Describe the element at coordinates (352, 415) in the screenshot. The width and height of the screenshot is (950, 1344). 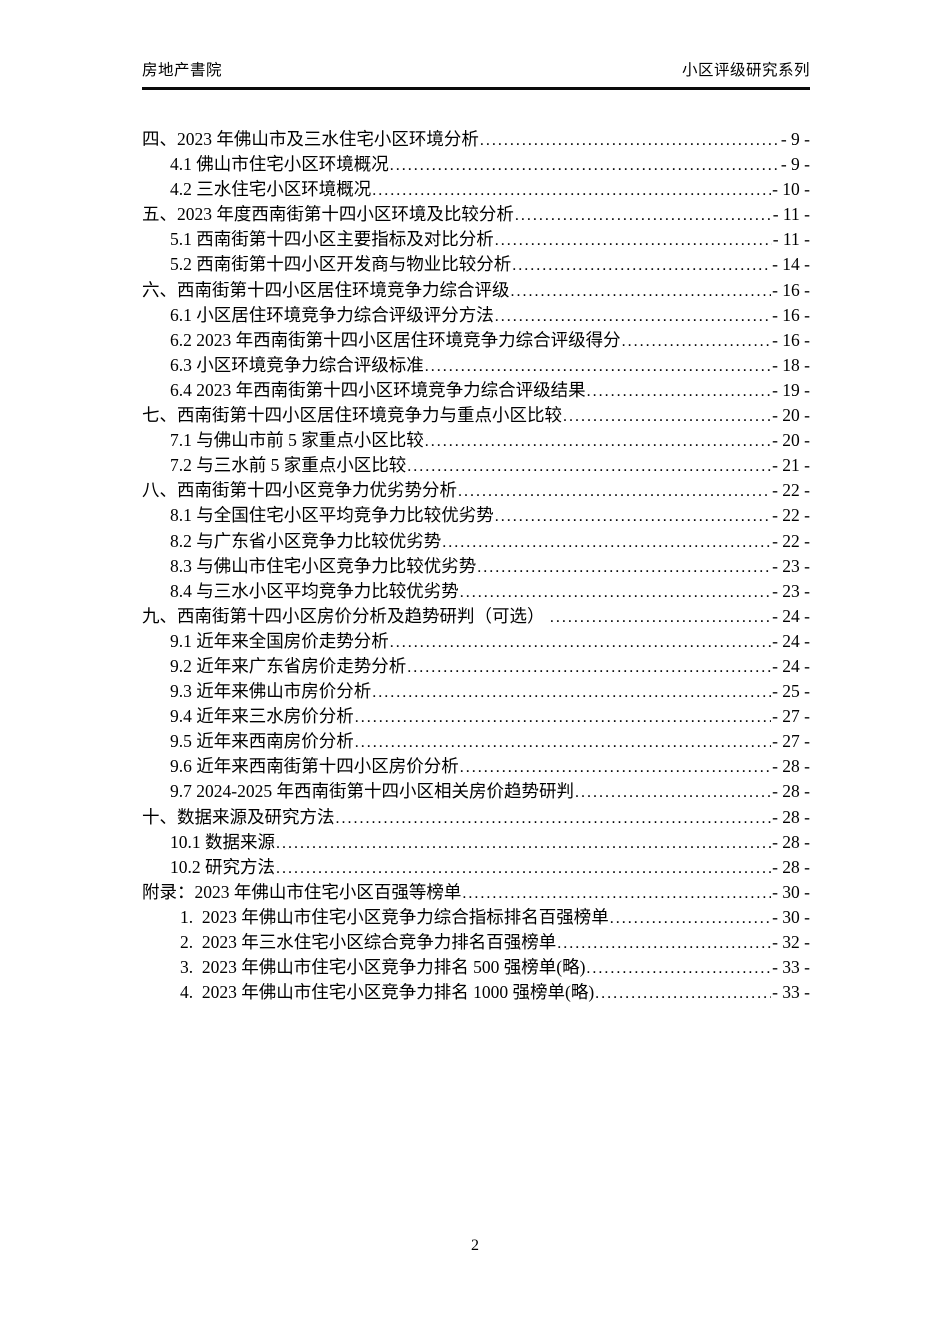
I see `toc-entry-title: 七、西南街第十四小区居住环境竞争力与重点小区比较` at that location.